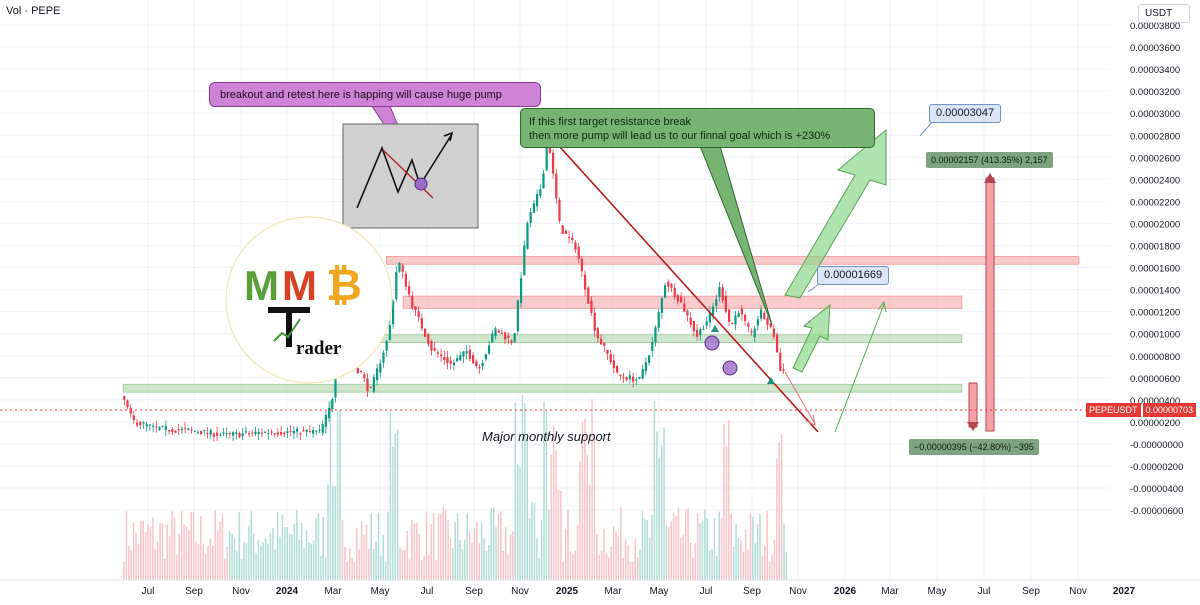 This screenshot has width=1200, height=605. I want to click on zone-resistance-top, so click(732, 260).